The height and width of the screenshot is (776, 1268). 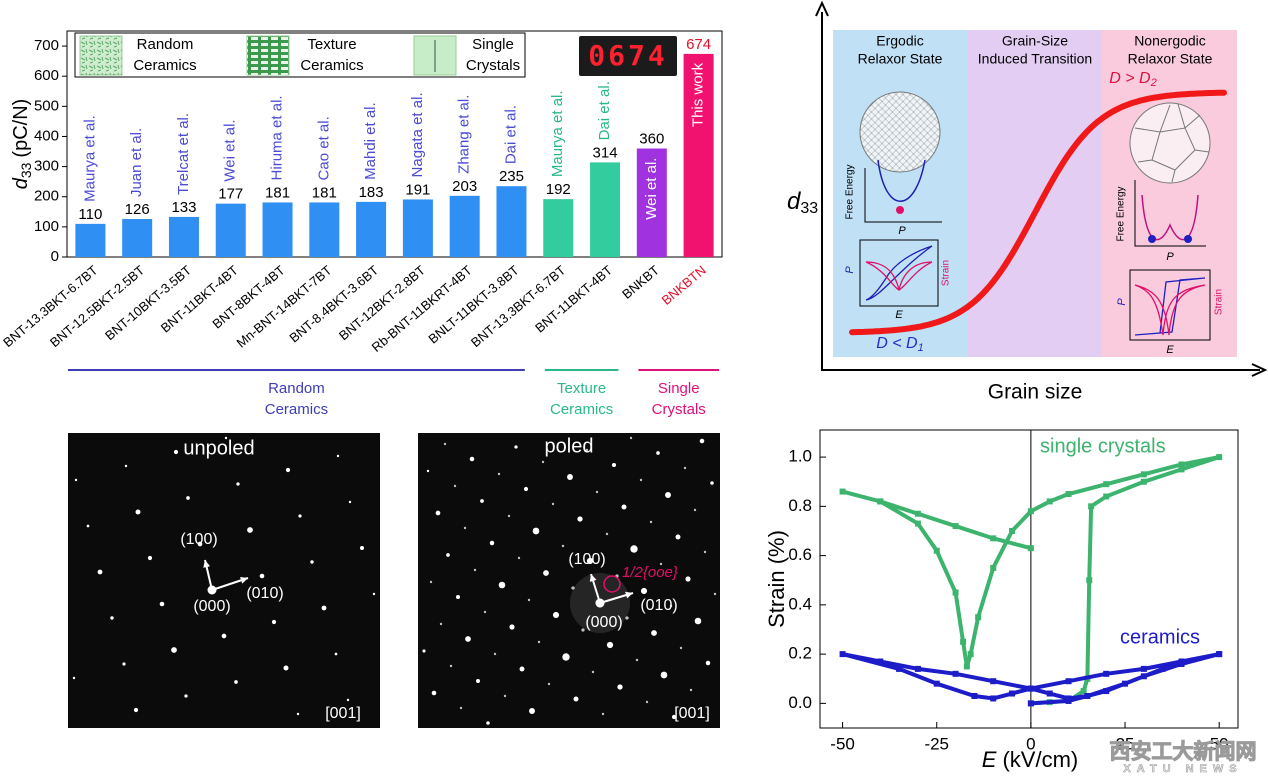 What do you see at coordinates (1040, 759) in the screenshot?
I see `x-axis-unit: (kV/cm)` at bounding box center [1040, 759].